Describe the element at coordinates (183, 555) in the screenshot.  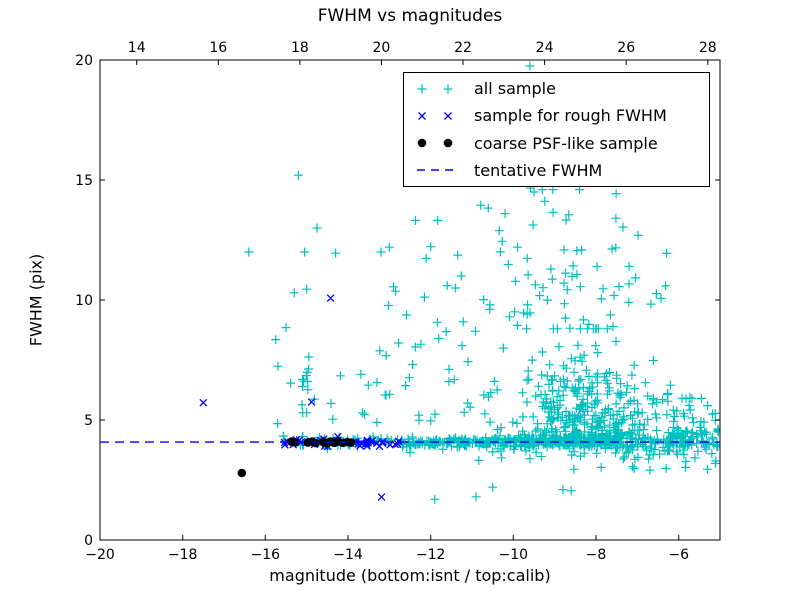
I see `x-bottom-tick-label: −18` at that location.